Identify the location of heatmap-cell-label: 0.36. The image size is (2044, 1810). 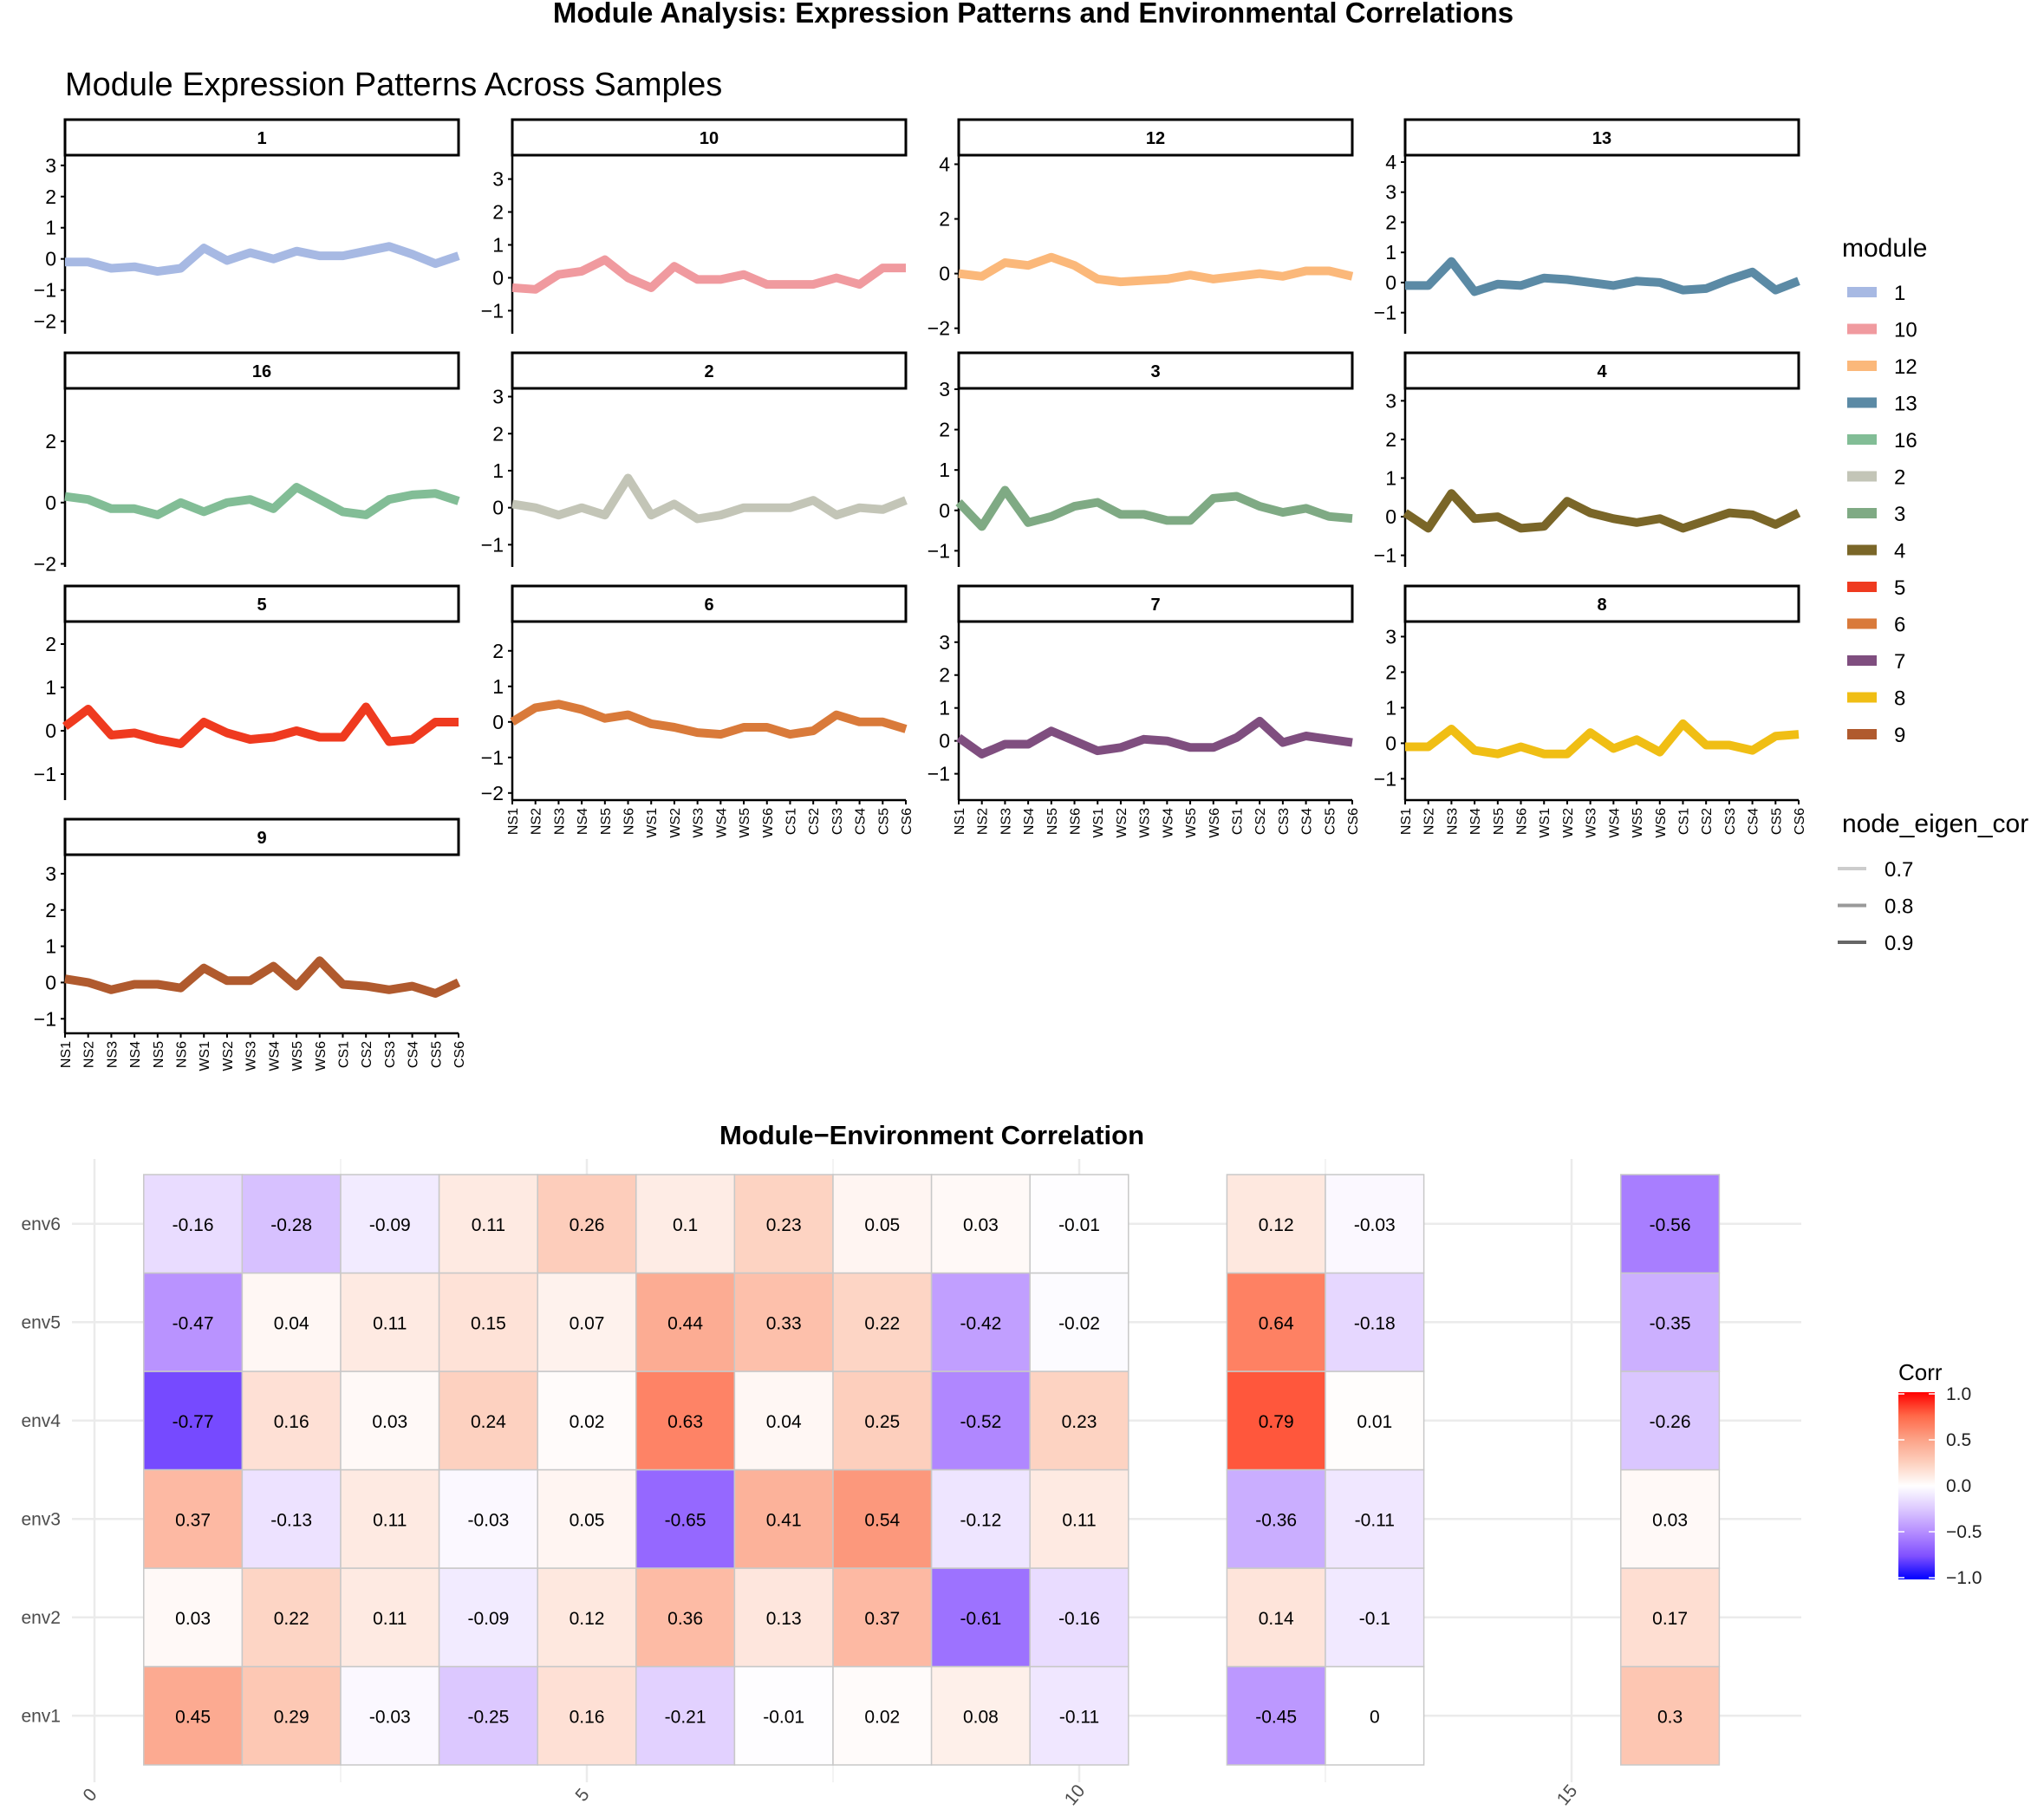
(685, 1619).